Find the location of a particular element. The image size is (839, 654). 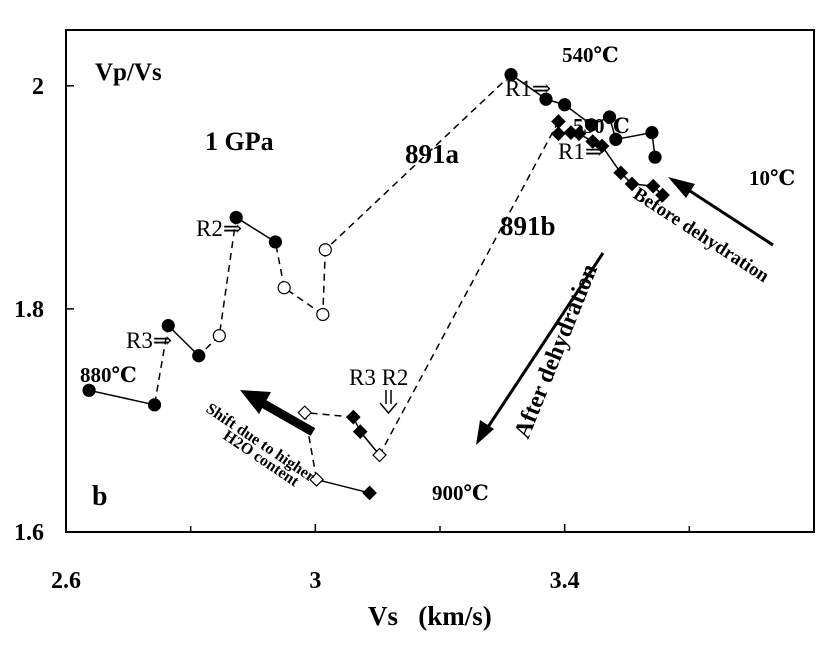

before-dehydration-arrow is located at coordinates (721, 212).